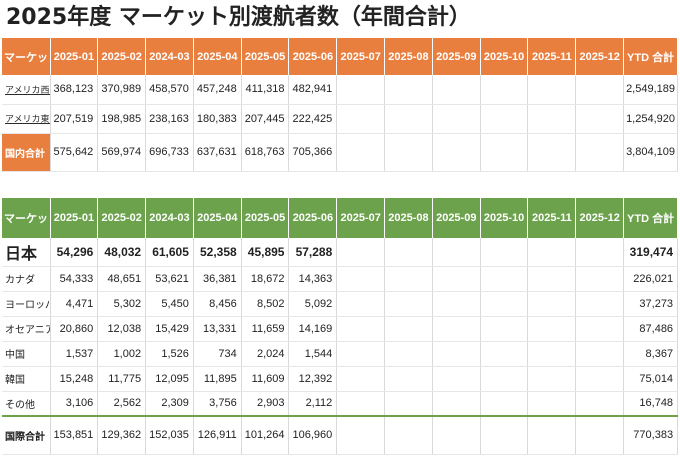  What do you see at coordinates (265, 435) in the screenshot?
I see `value-cell: 101,264` at bounding box center [265, 435].